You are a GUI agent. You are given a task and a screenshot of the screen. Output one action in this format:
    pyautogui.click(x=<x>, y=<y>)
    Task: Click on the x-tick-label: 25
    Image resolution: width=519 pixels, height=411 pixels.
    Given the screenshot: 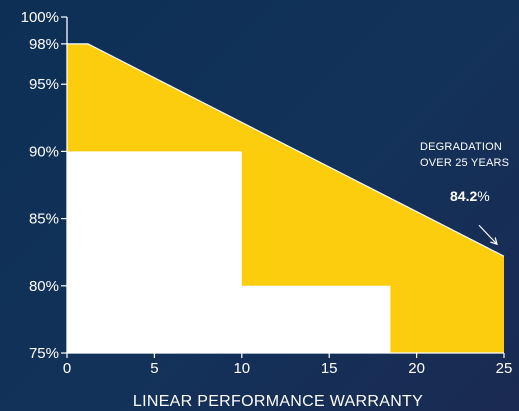 What is the action you would take?
    pyautogui.click(x=504, y=368)
    